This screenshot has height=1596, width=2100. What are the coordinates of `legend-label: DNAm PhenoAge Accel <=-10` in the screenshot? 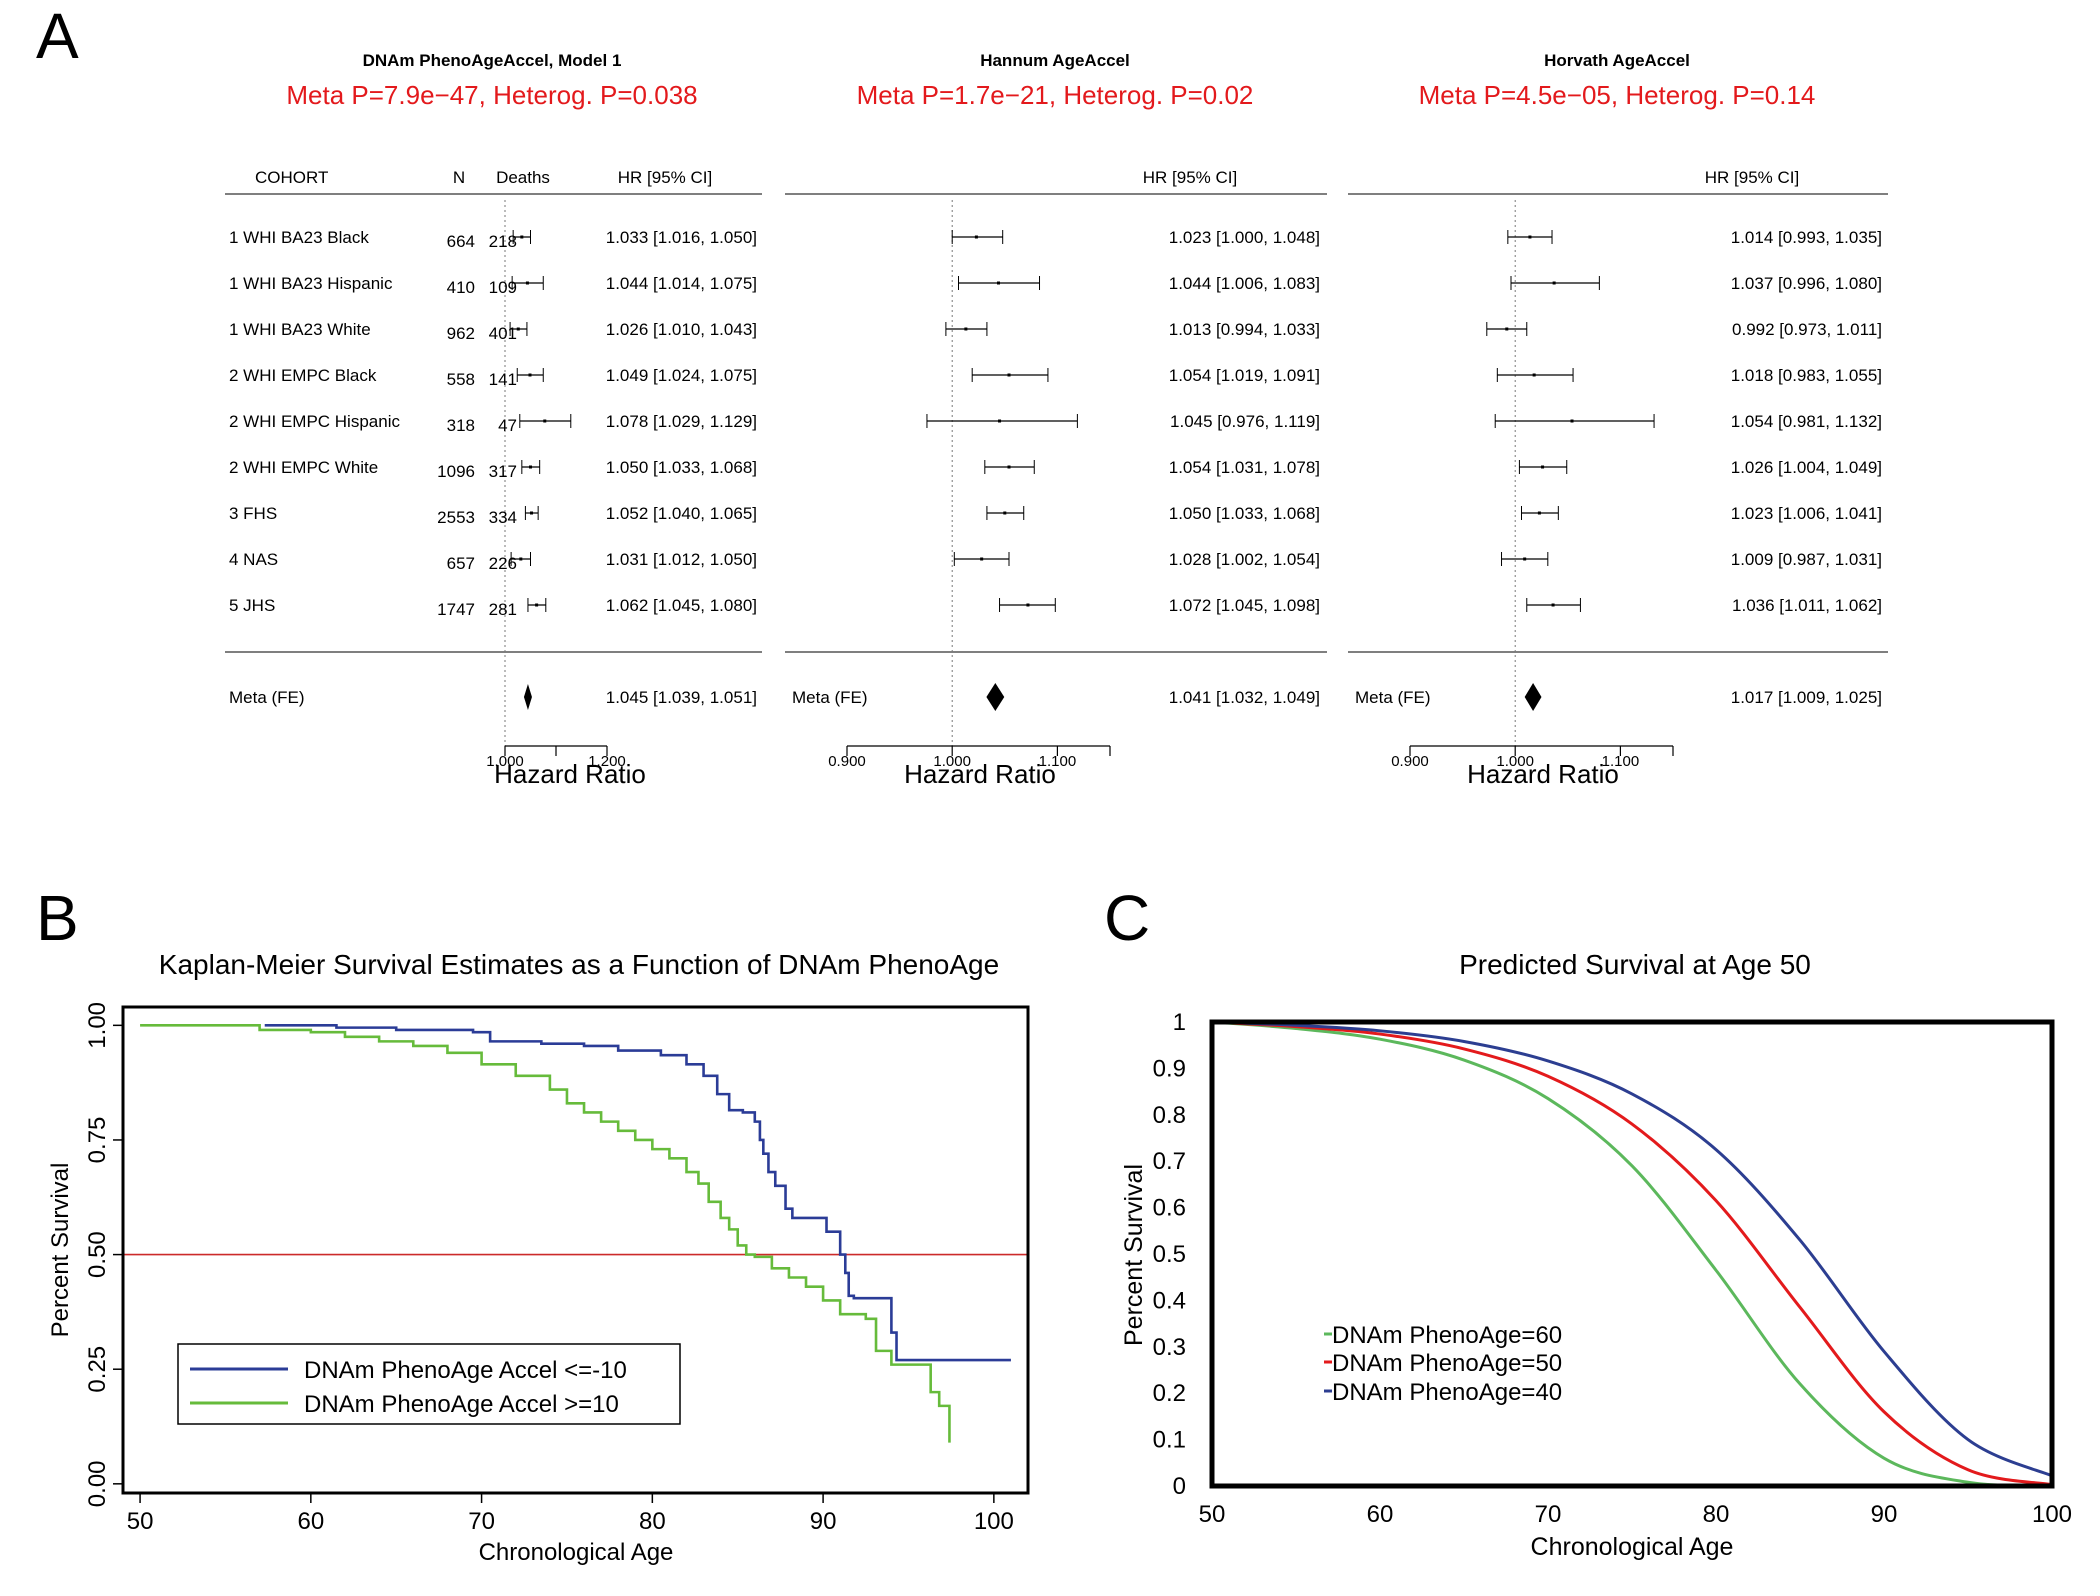 It's located at (465, 1370).